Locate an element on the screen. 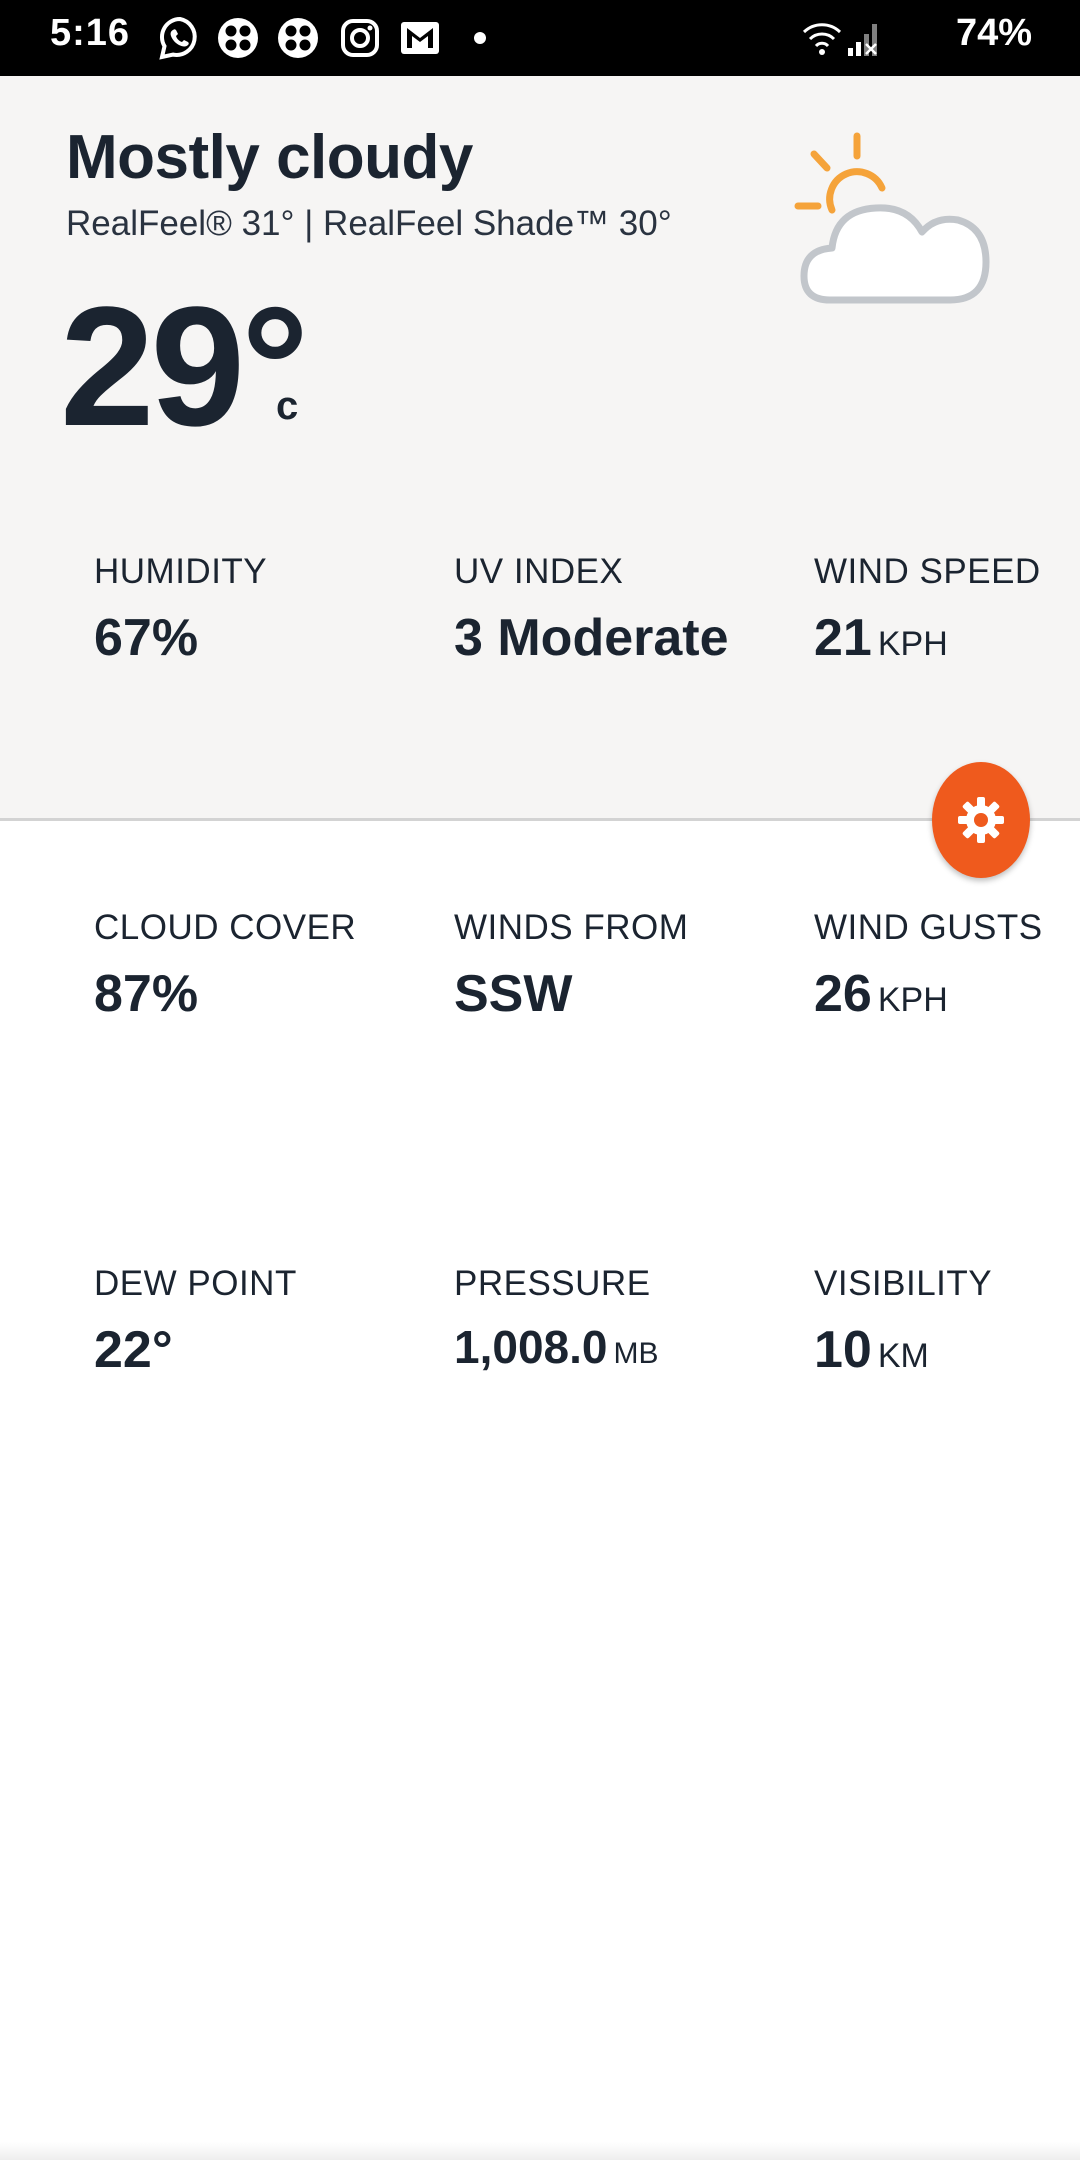 Image resolution: width=1080 pixels, height=2160 pixels. metric-label: HUMIDITY is located at coordinates (181, 571).